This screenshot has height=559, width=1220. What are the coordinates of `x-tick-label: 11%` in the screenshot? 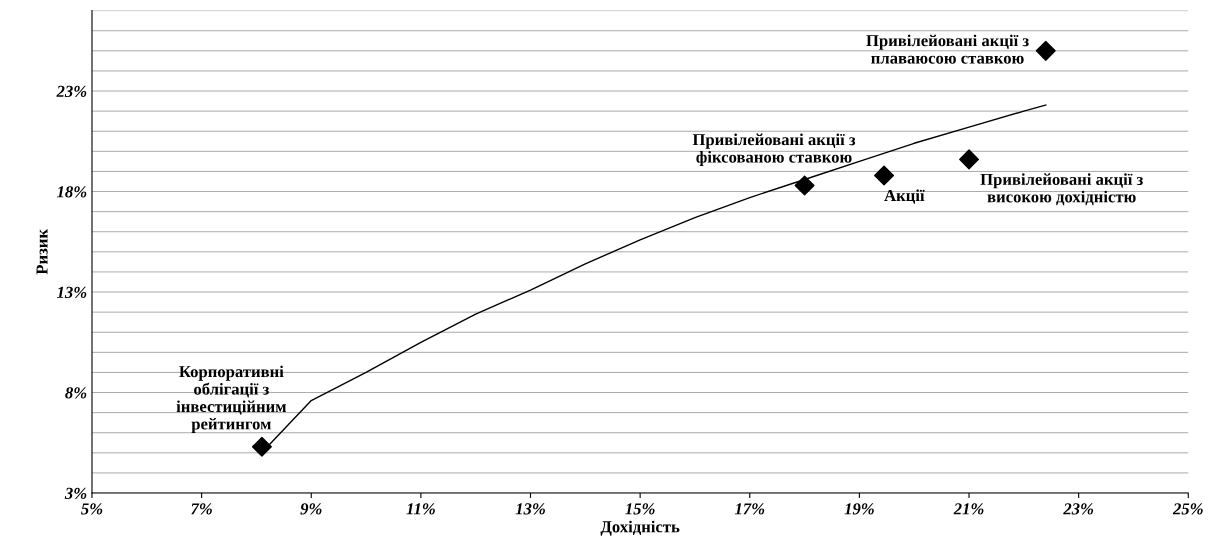 It's located at (420, 509).